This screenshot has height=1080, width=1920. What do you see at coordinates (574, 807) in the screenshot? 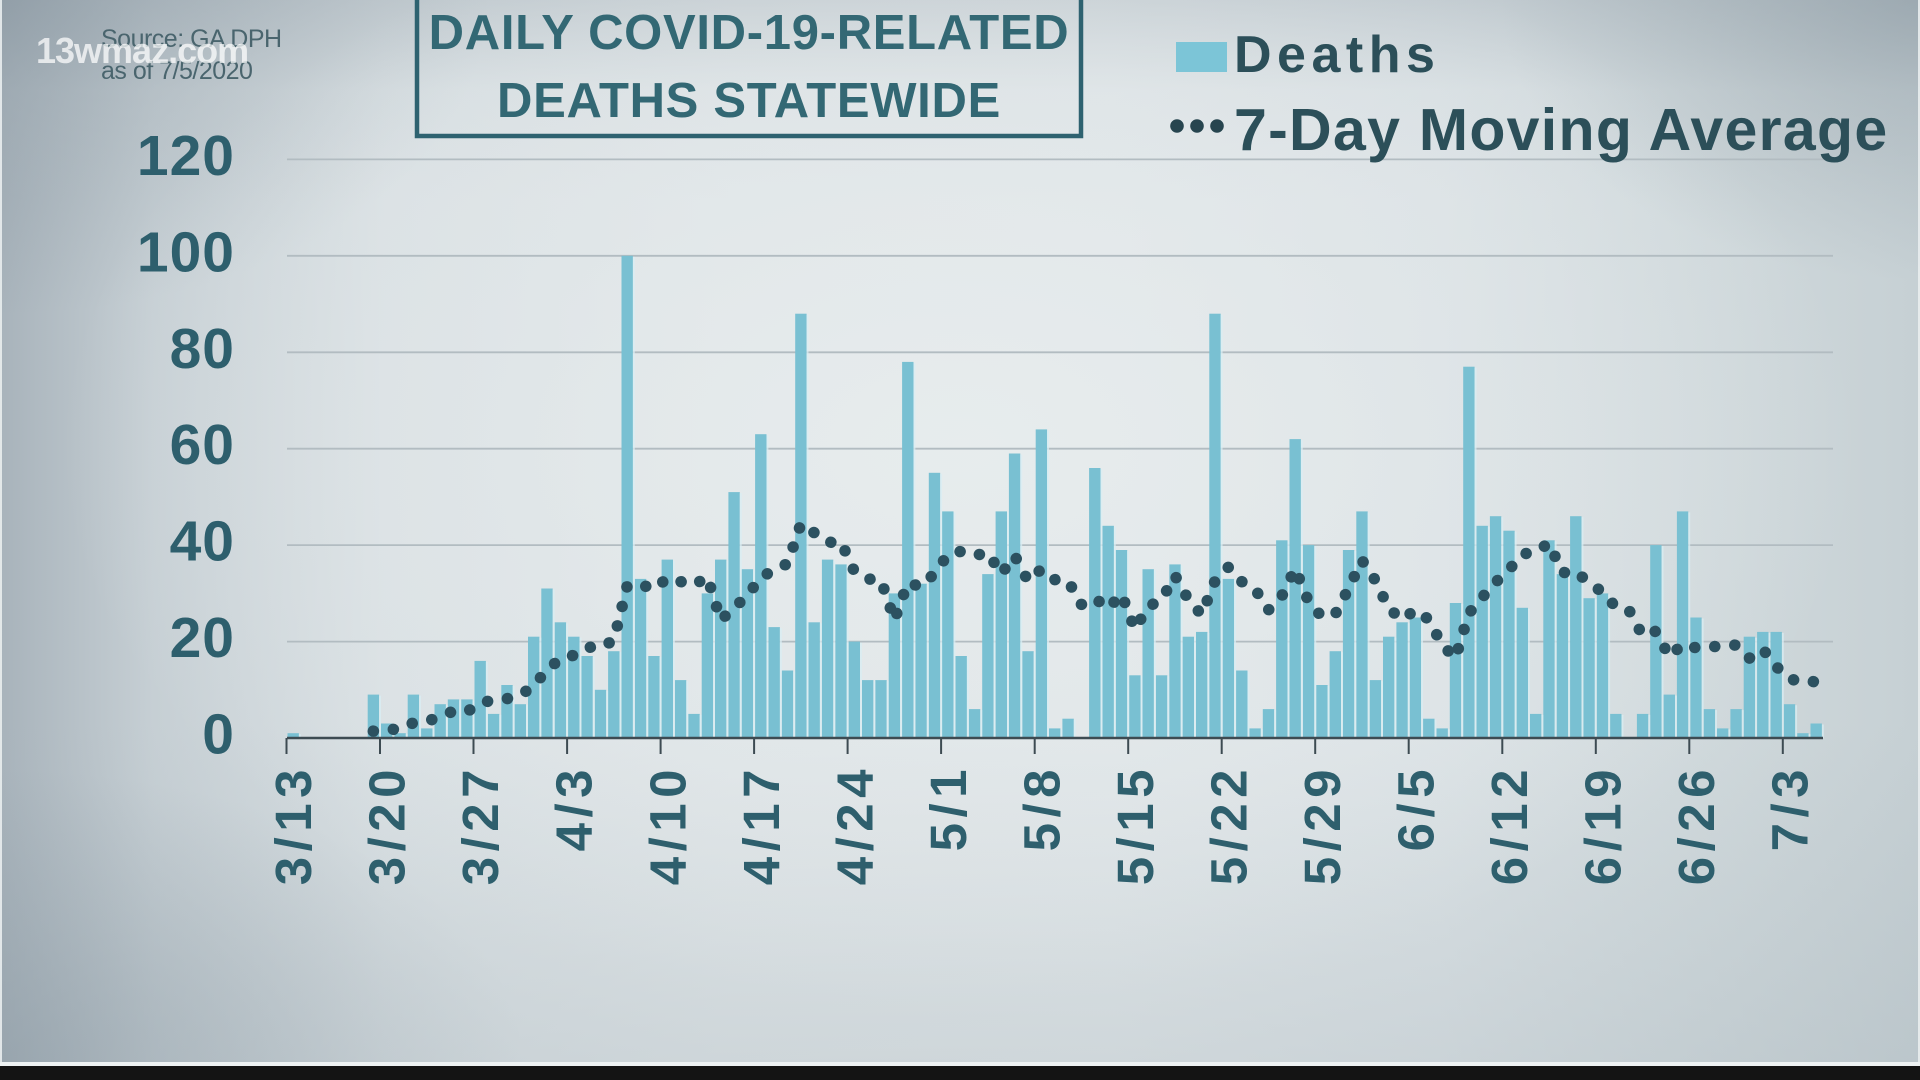
I see `svg-text: 4/3` at bounding box center [574, 807].